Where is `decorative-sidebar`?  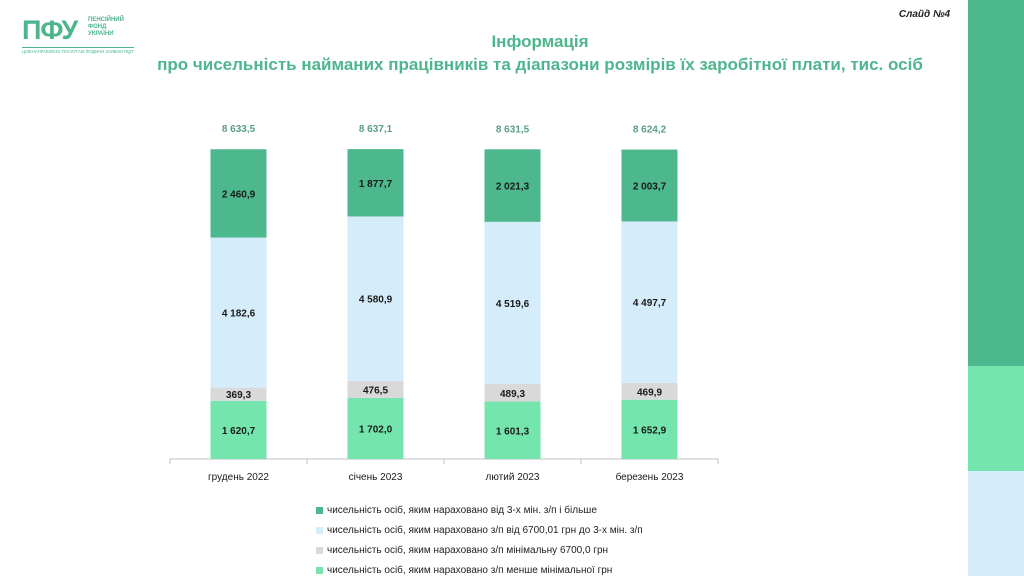
decorative-sidebar is located at coordinates (996, 288).